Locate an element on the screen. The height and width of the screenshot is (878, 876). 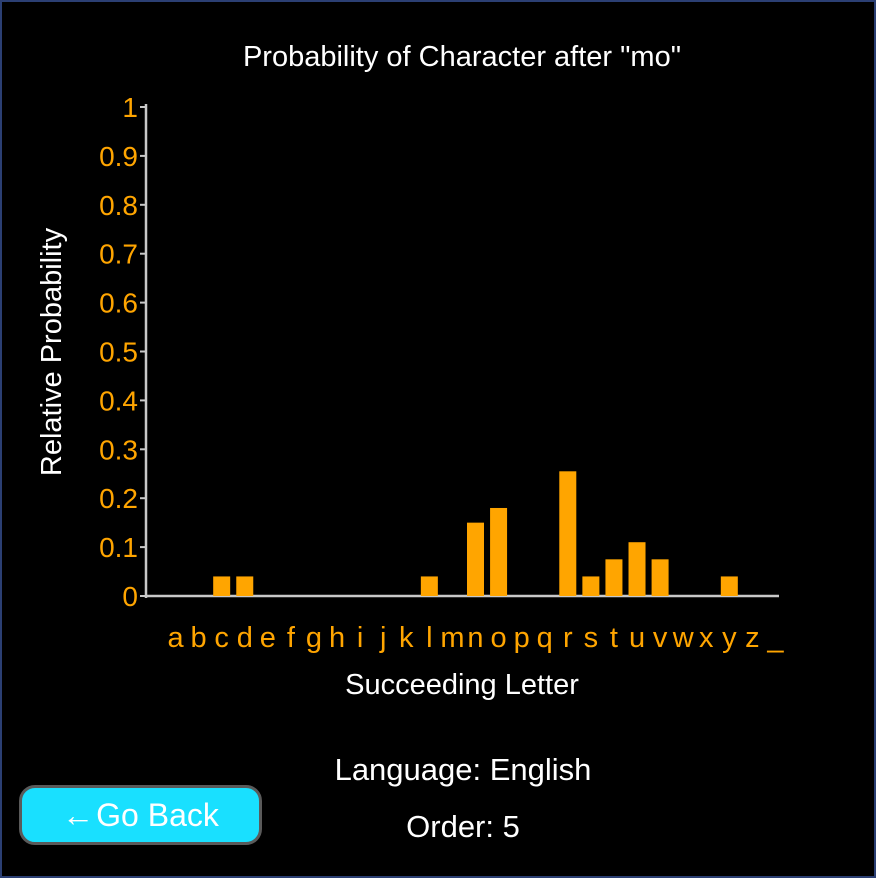
x-tick-label: p is located at coordinates (522, 638).